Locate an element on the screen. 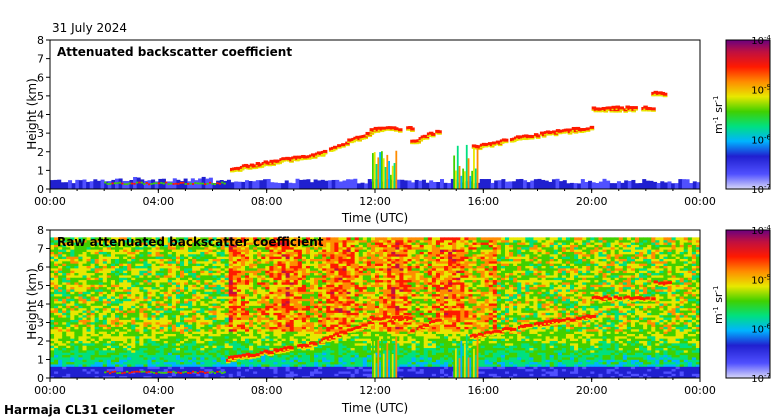 The image size is (780, 420). cloud-mark is located at coordinates (305, 157).